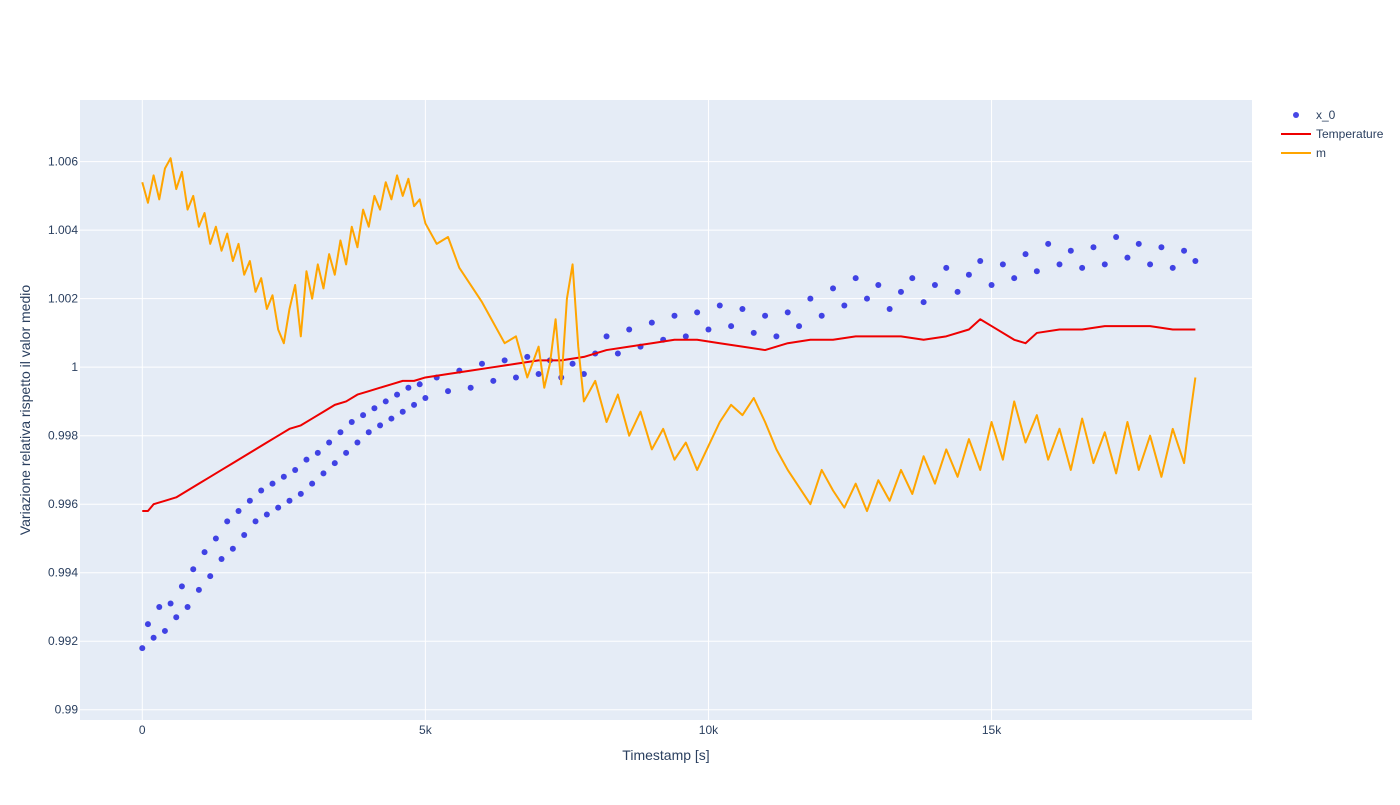 The image size is (1400, 805). Describe the element at coordinates (63, 436) in the screenshot. I see `y-tick-label: 0.998` at that location.